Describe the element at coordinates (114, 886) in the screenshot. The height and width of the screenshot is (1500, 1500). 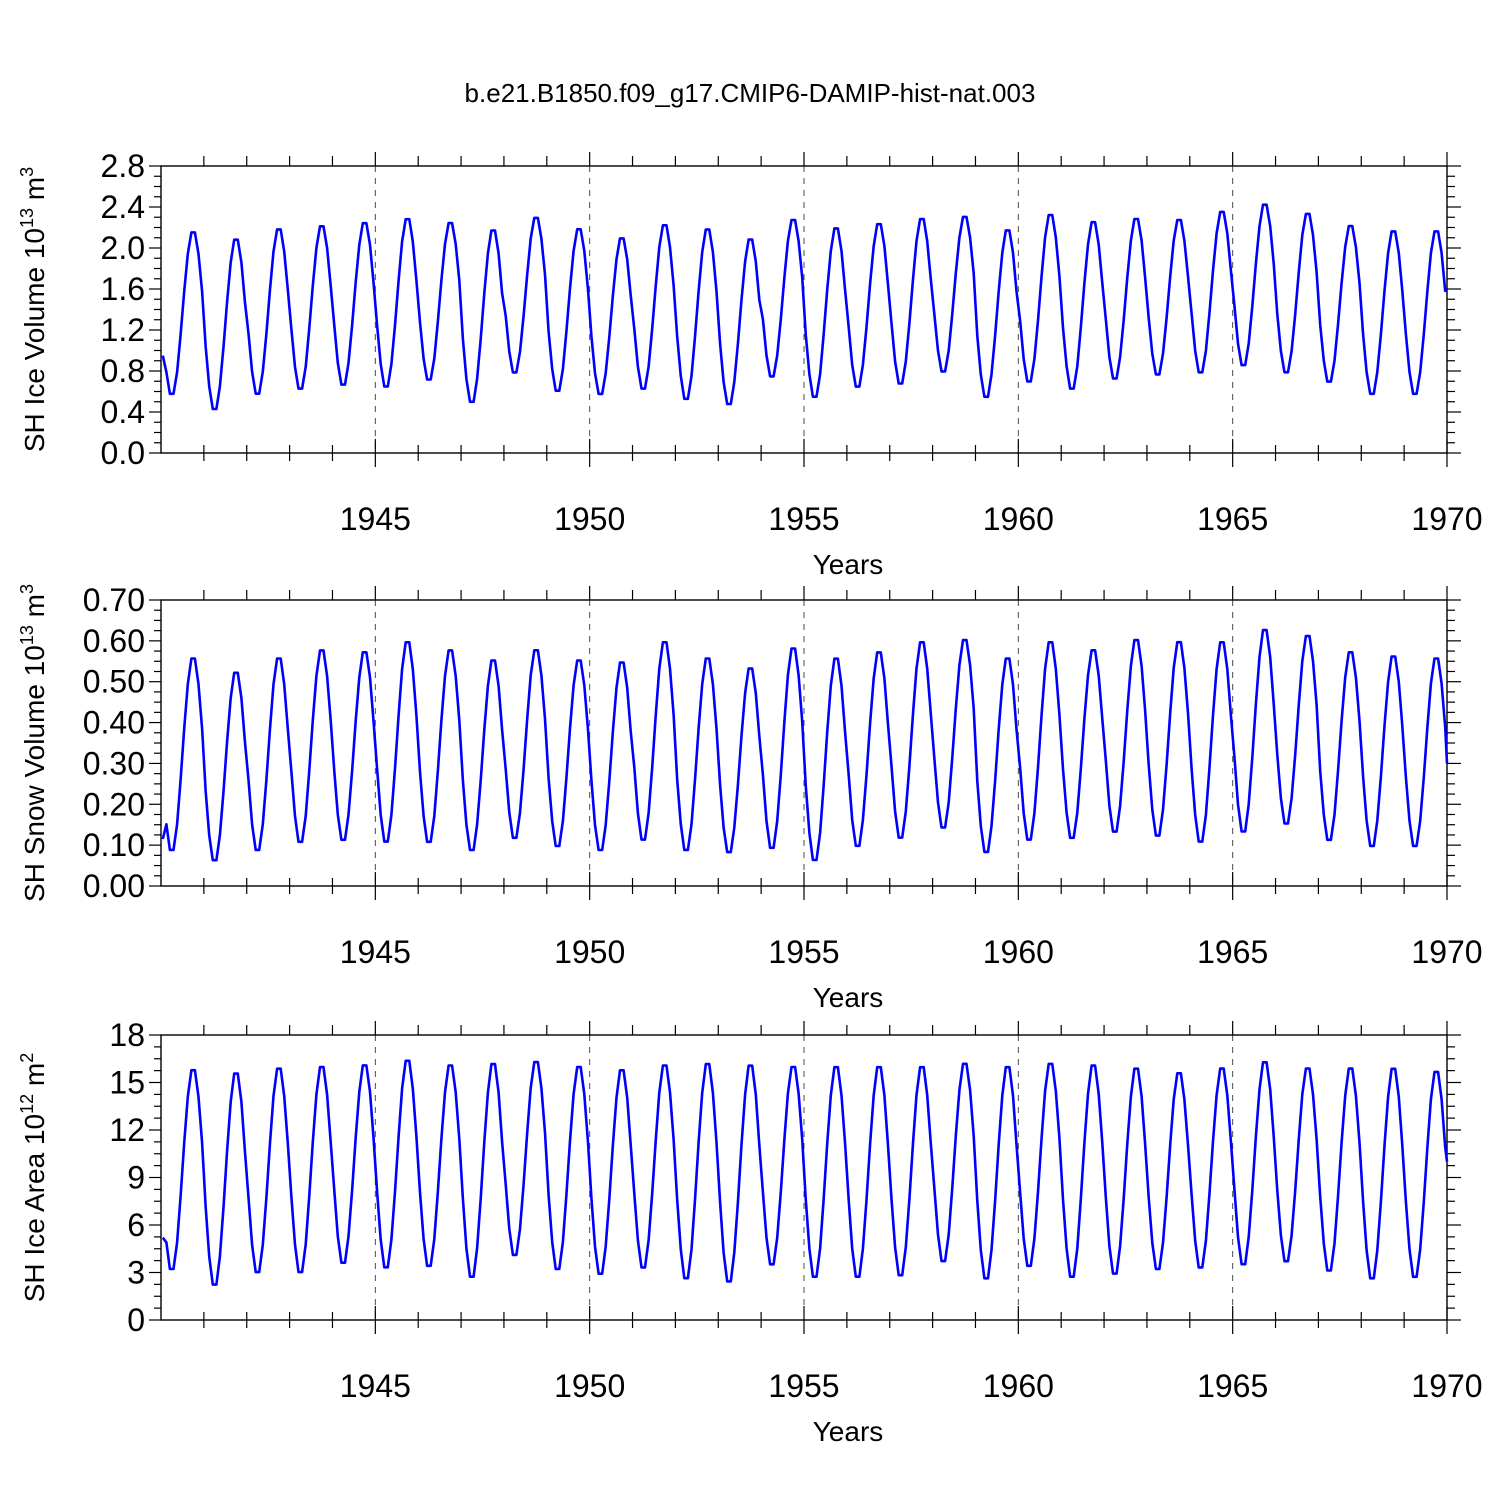
I see `y-tick-label: 0.00` at that location.